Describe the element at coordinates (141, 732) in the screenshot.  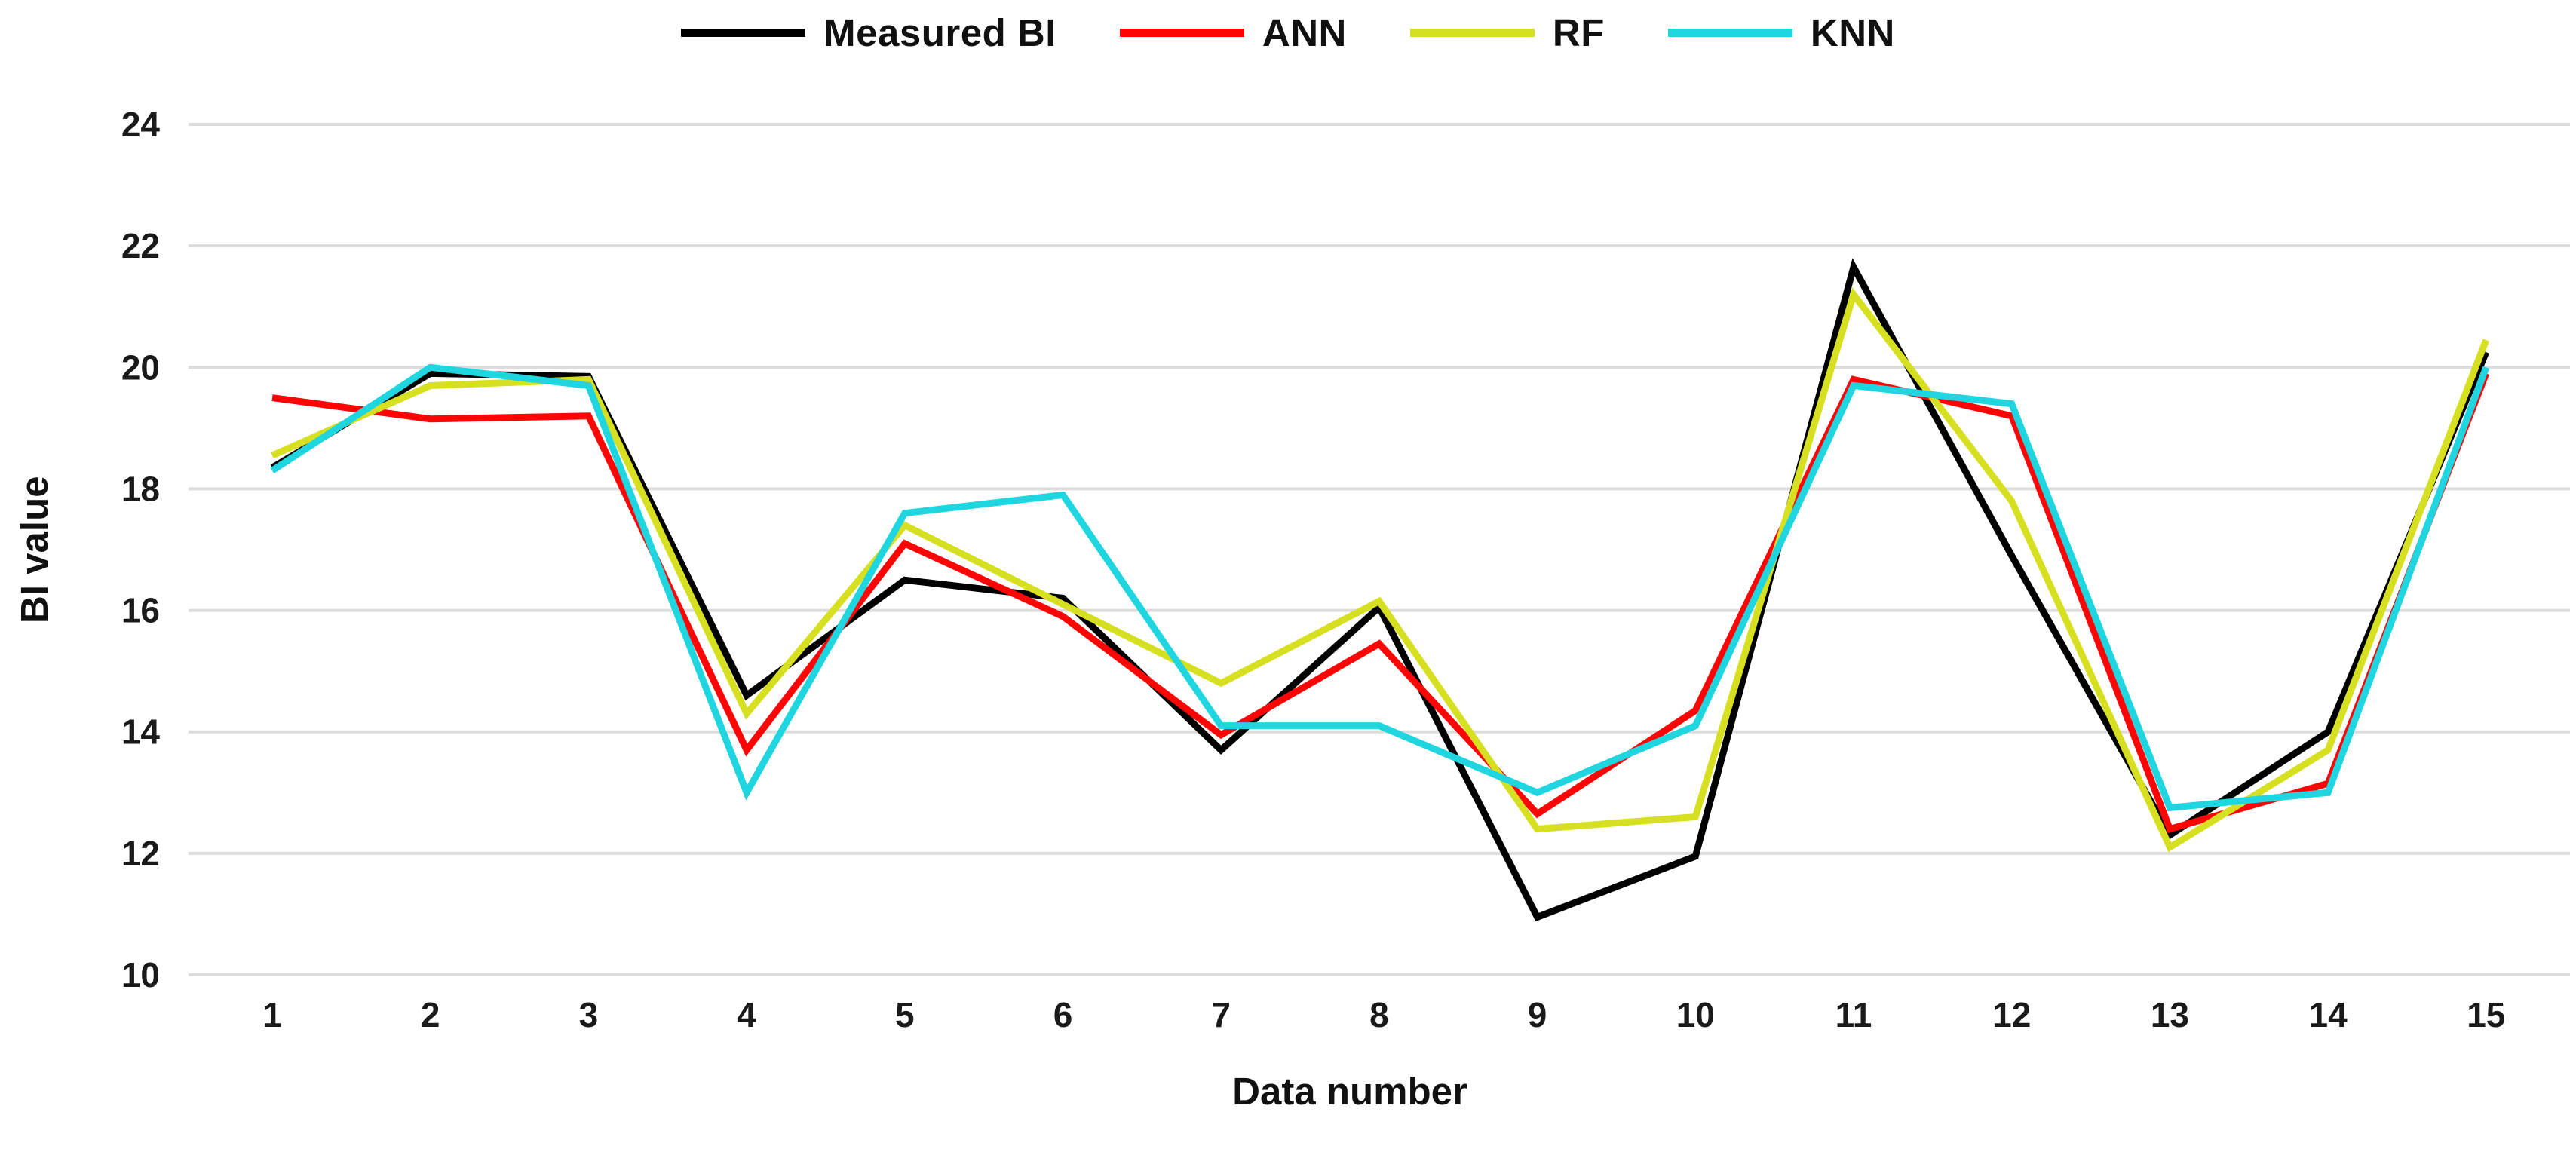
I see `y-tick-label: 14` at that location.